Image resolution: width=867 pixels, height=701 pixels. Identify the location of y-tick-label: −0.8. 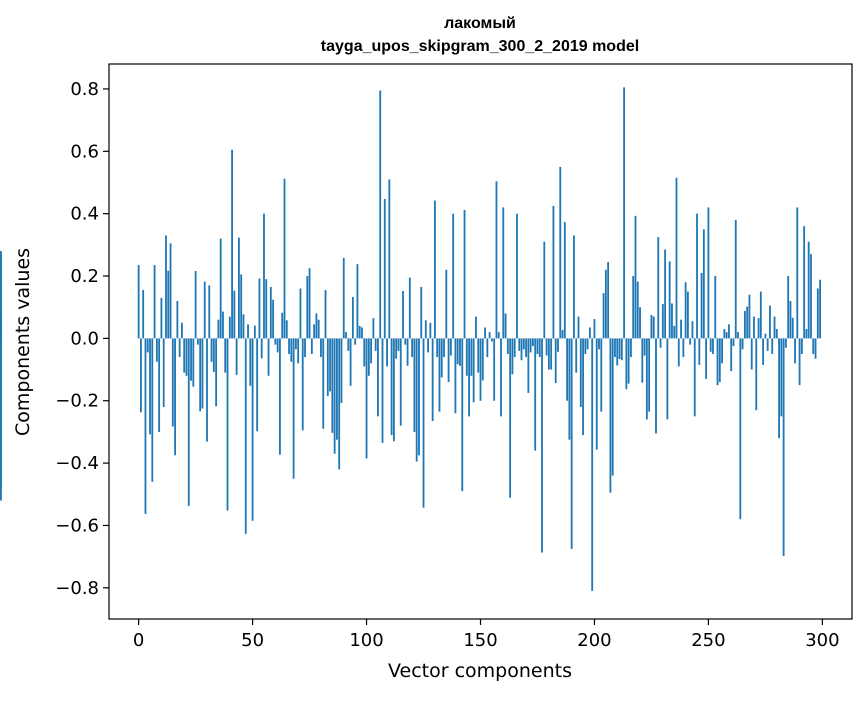
(77, 588).